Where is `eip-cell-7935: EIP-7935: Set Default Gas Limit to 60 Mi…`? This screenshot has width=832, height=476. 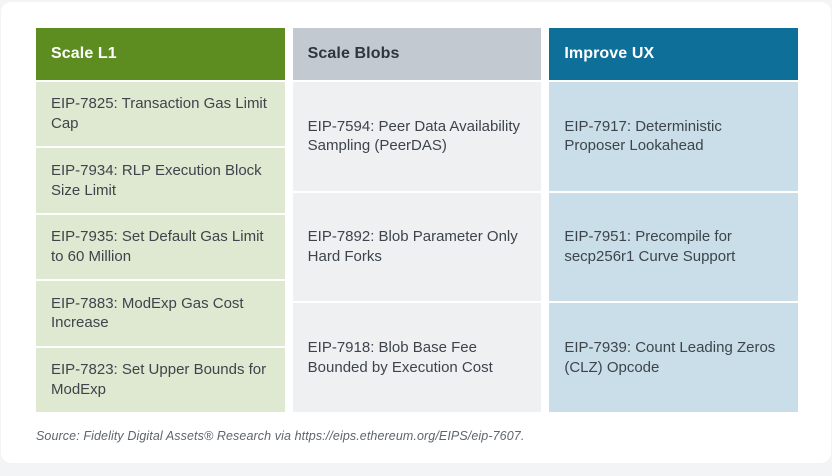
eip-cell-7935: EIP-7935: Set Default Gas Limit to 60 Mi… is located at coordinates (160, 247).